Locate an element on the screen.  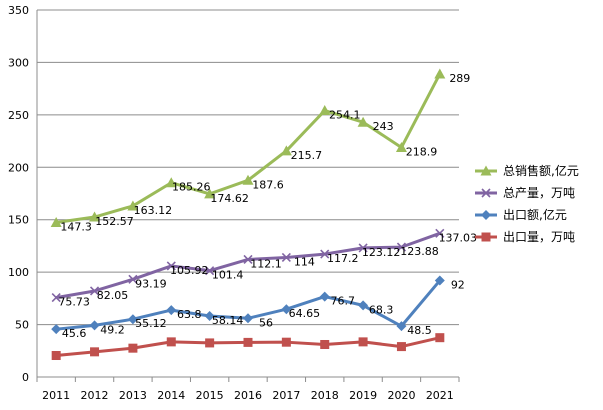
data-point-1-10-stroke-b is located at coordinates (440, 233).